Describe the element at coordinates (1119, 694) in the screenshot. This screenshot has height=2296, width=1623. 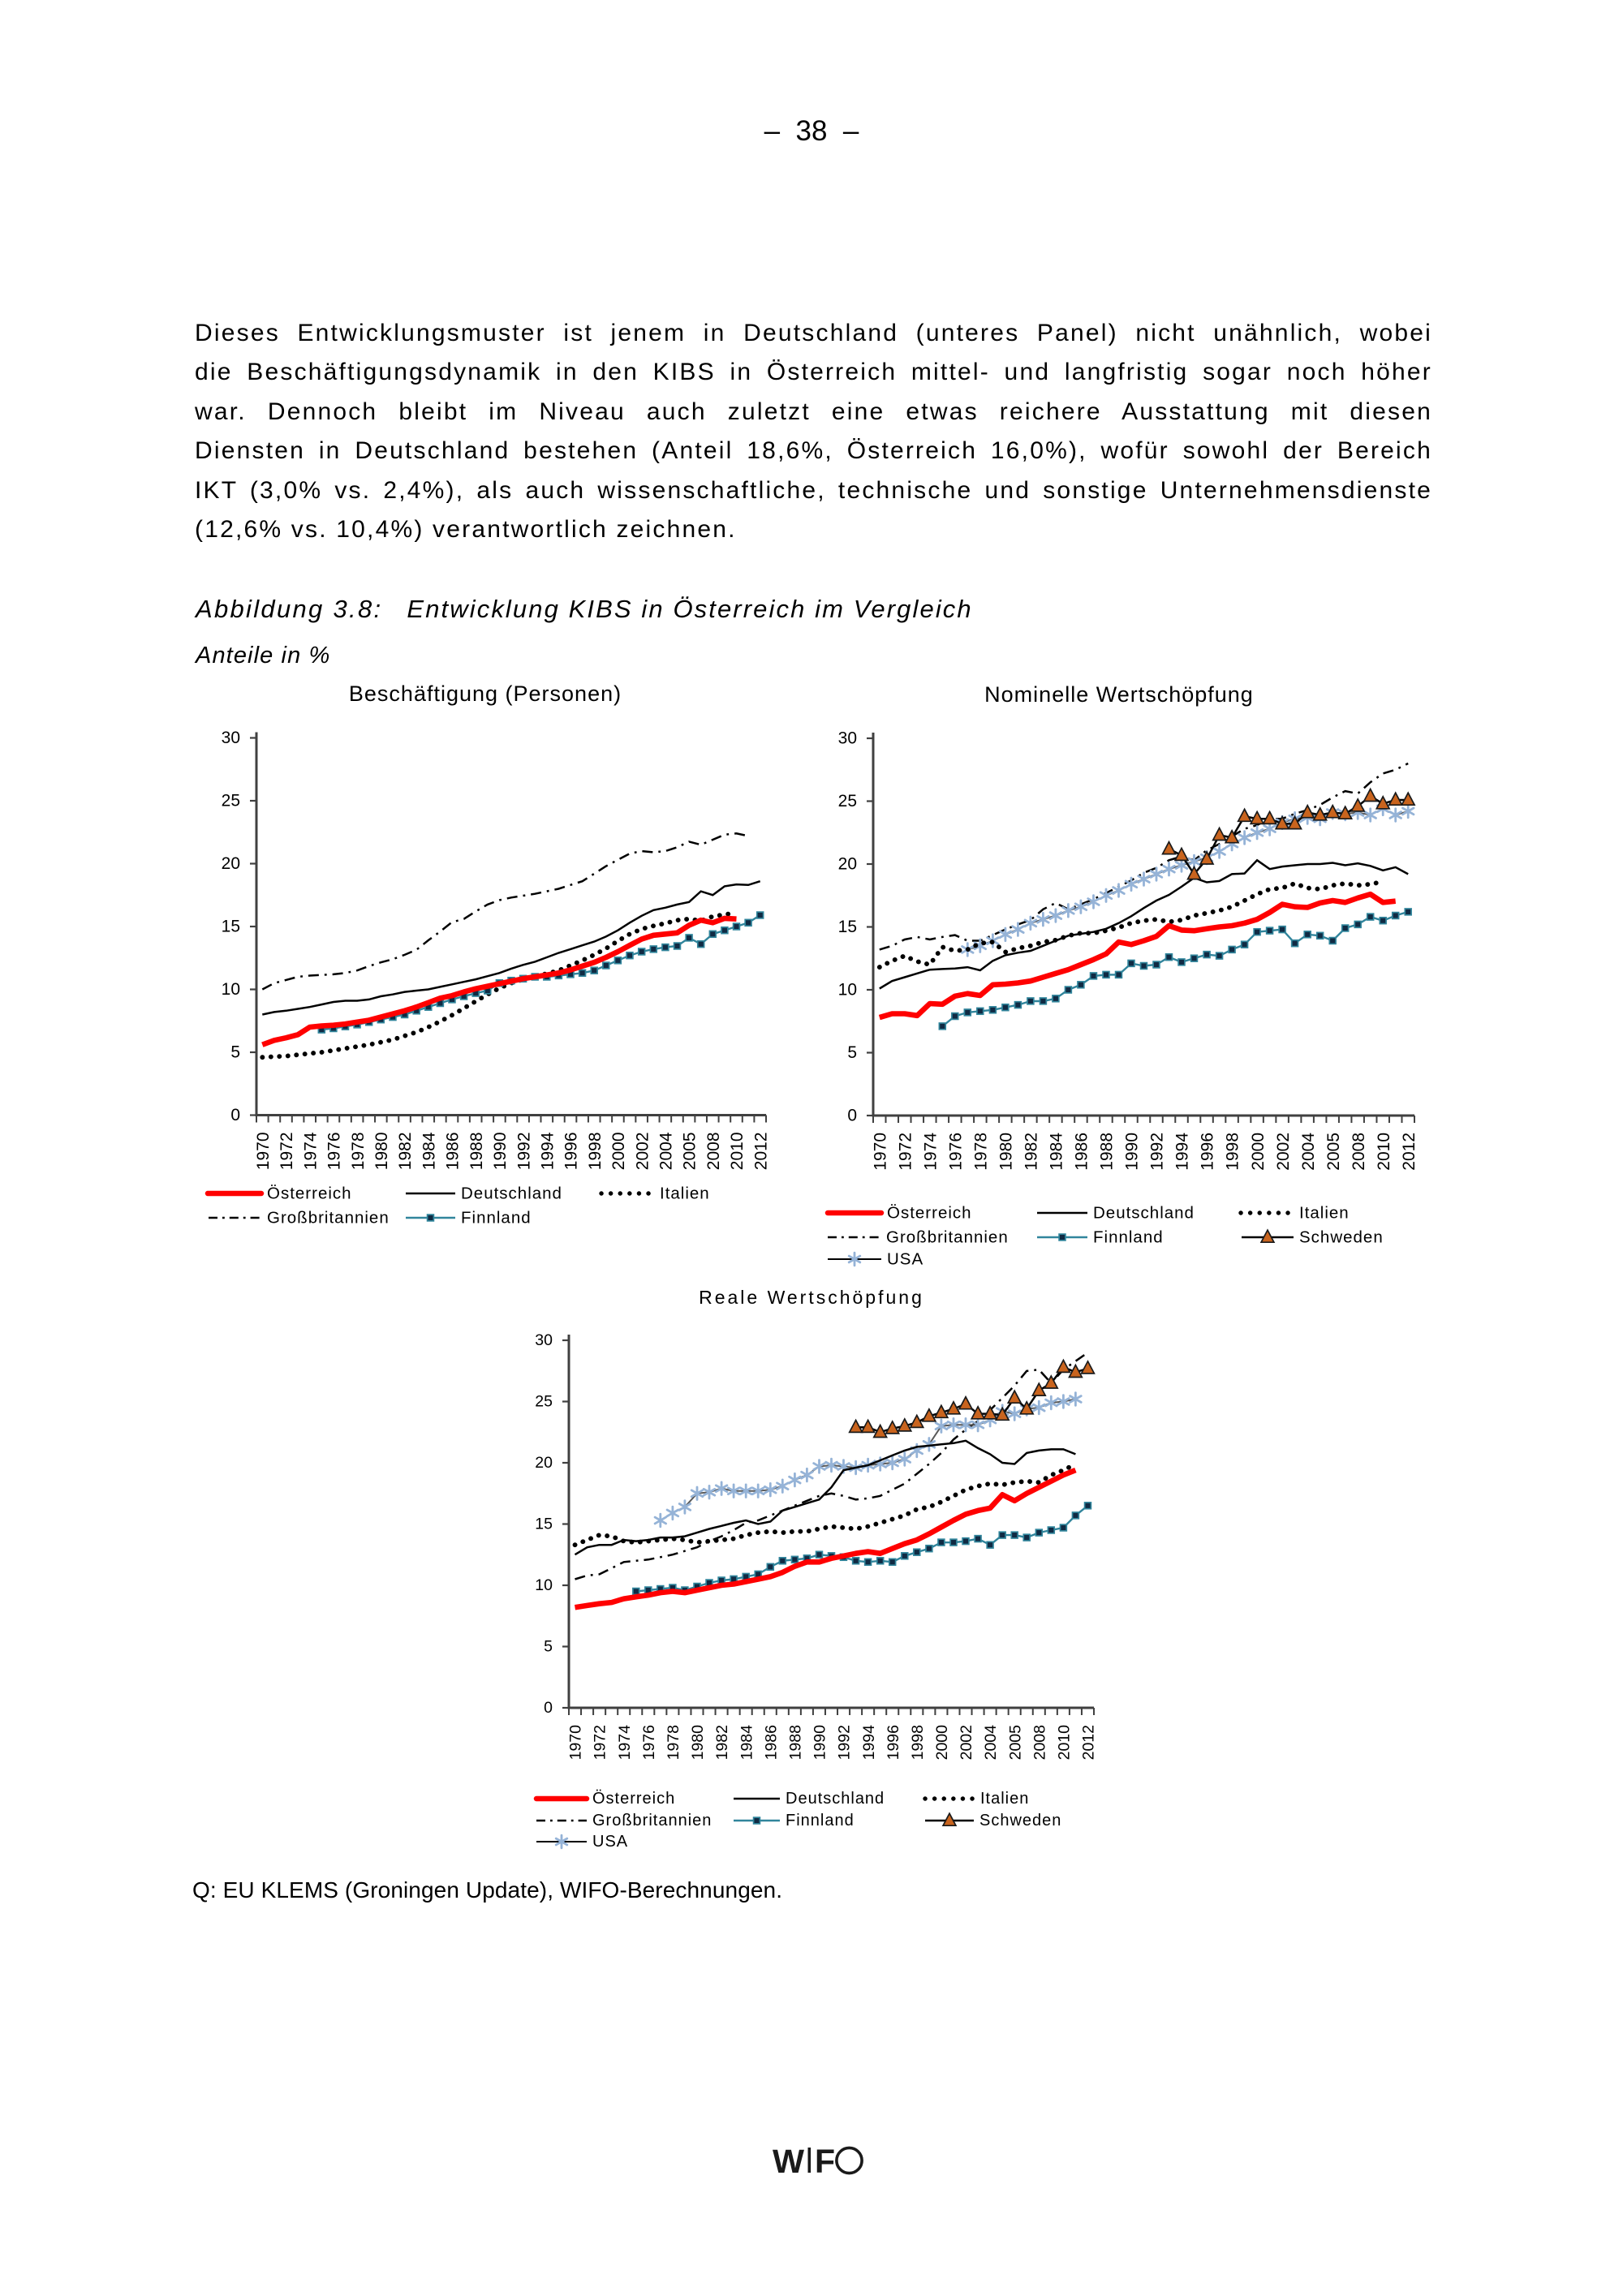
I see `svg-text: Nominelle Wertschöpfung` at that location.